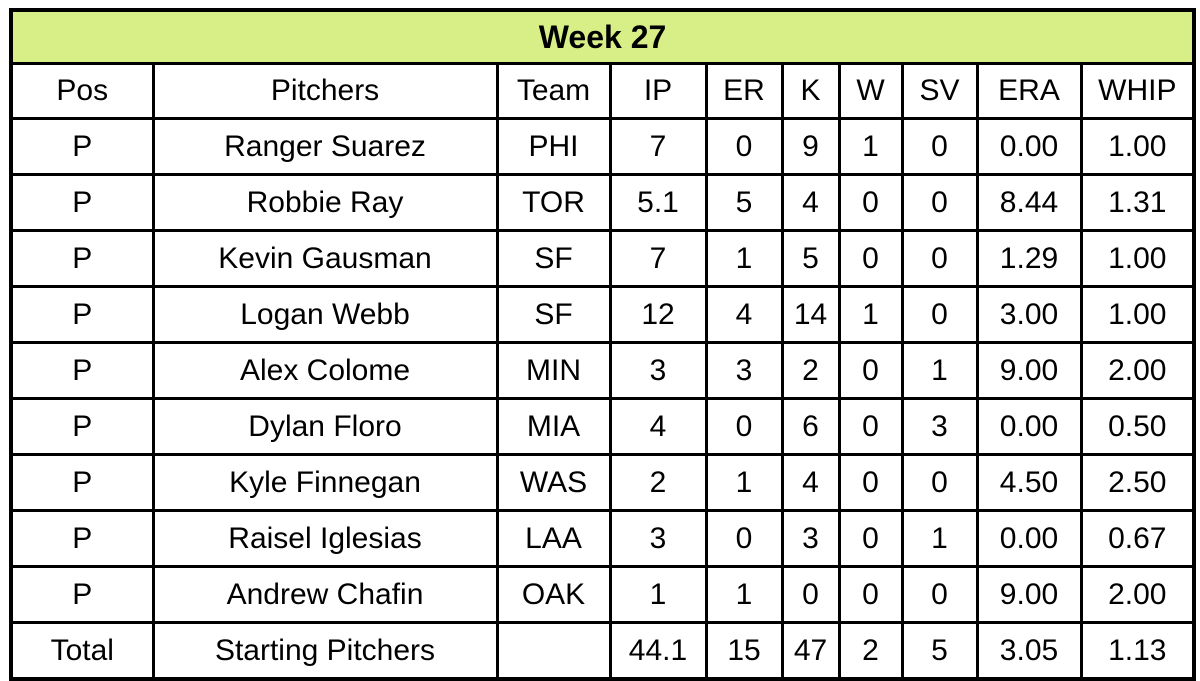  Describe the element at coordinates (82, 651) in the screenshot. I see `cell-total-label: Total` at that location.